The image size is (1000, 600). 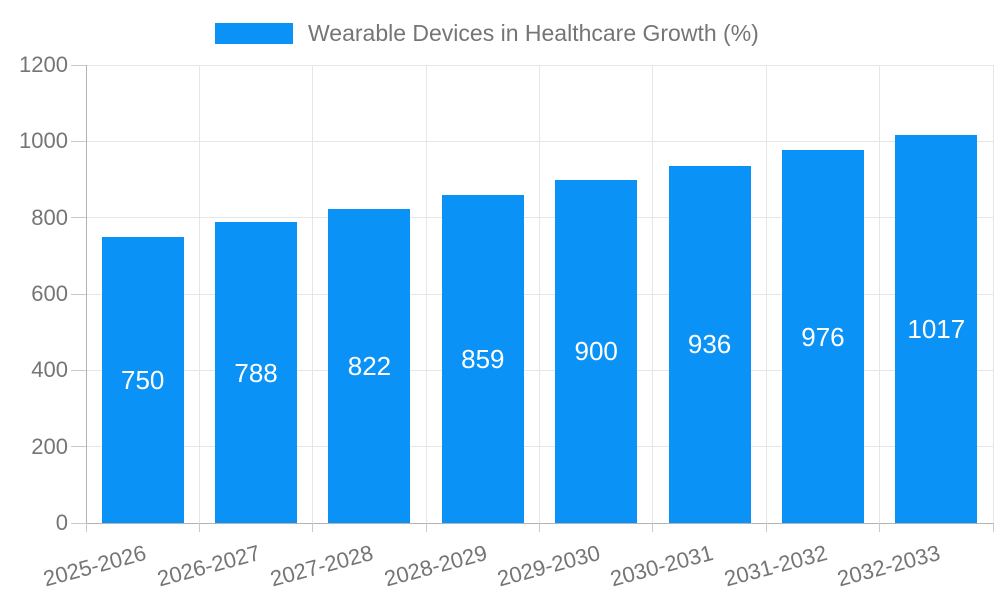 What do you see at coordinates (95, 566) in the screenshot?
I see `x-tick-label: 2025-2026` at bounding box center [95, 566].